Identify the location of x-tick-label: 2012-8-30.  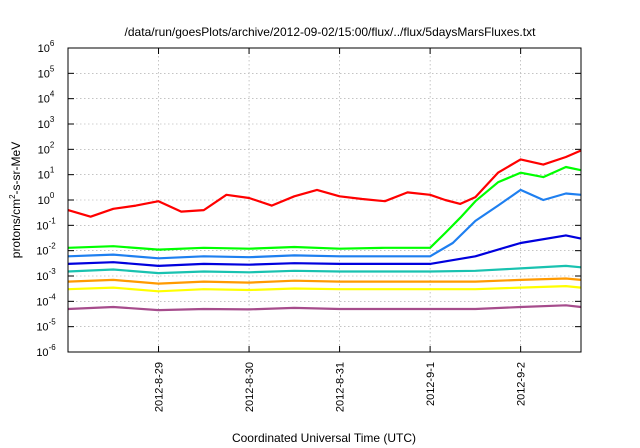
(250, 387).